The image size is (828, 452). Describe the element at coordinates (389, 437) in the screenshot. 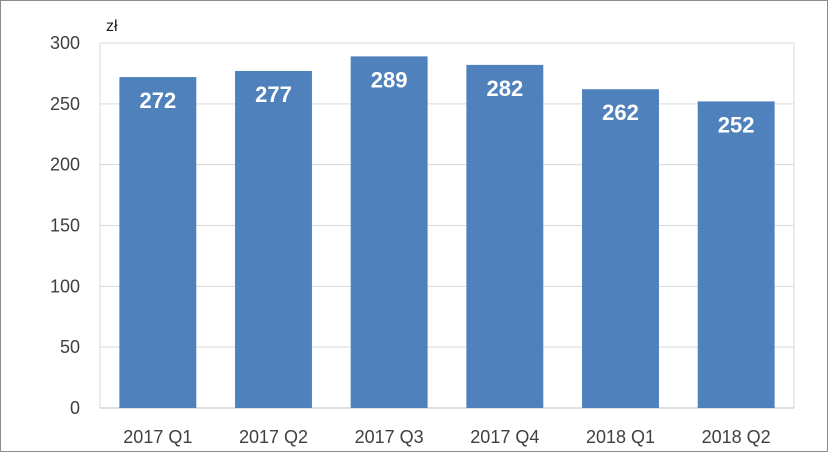

I see `x-tick-label: 2017 Q3` at that location.